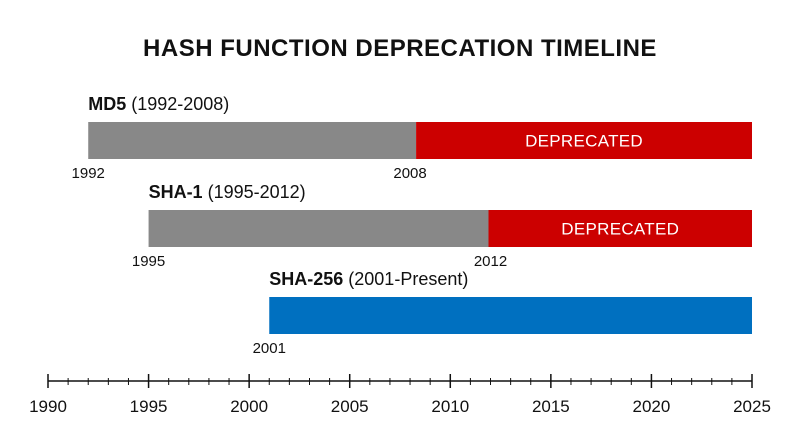  What do you see at coordinates (409, 173) in the screenshot?
I see `year-label: 2008` at bounding box center [409, 173].